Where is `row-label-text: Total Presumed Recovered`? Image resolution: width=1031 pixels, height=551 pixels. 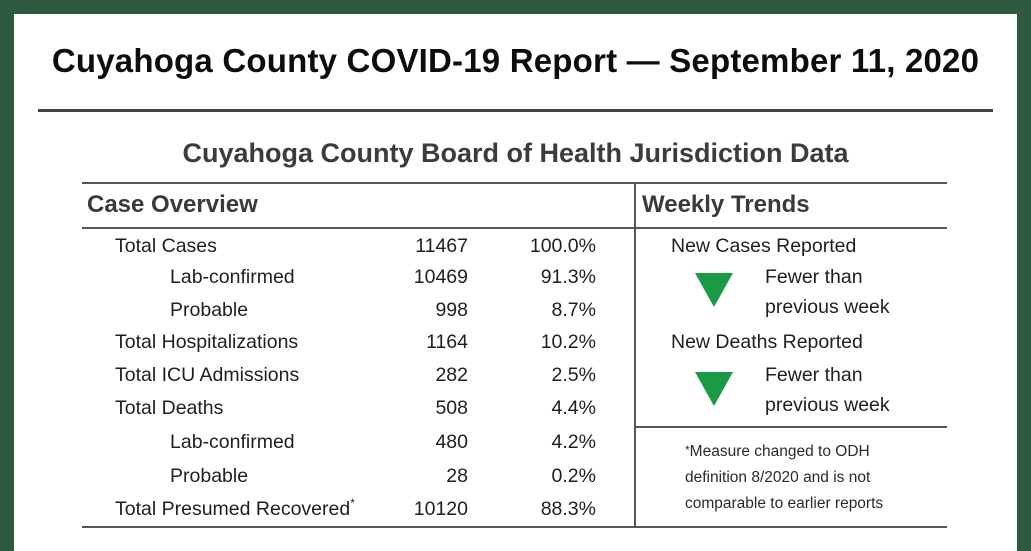
row-label-text: Total Presumed Recovered is located at coordinates (233, 509).